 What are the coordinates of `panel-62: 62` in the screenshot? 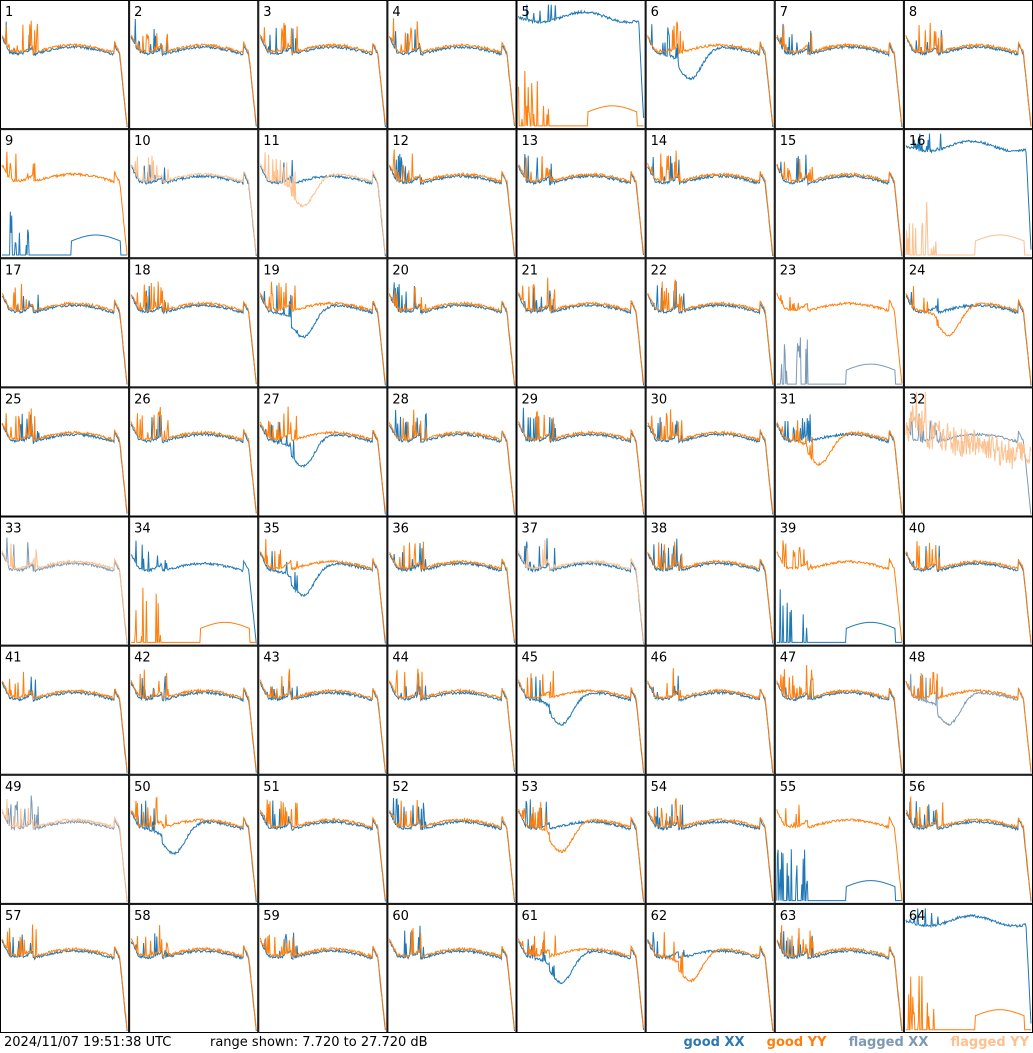 It's located at (710, 968).